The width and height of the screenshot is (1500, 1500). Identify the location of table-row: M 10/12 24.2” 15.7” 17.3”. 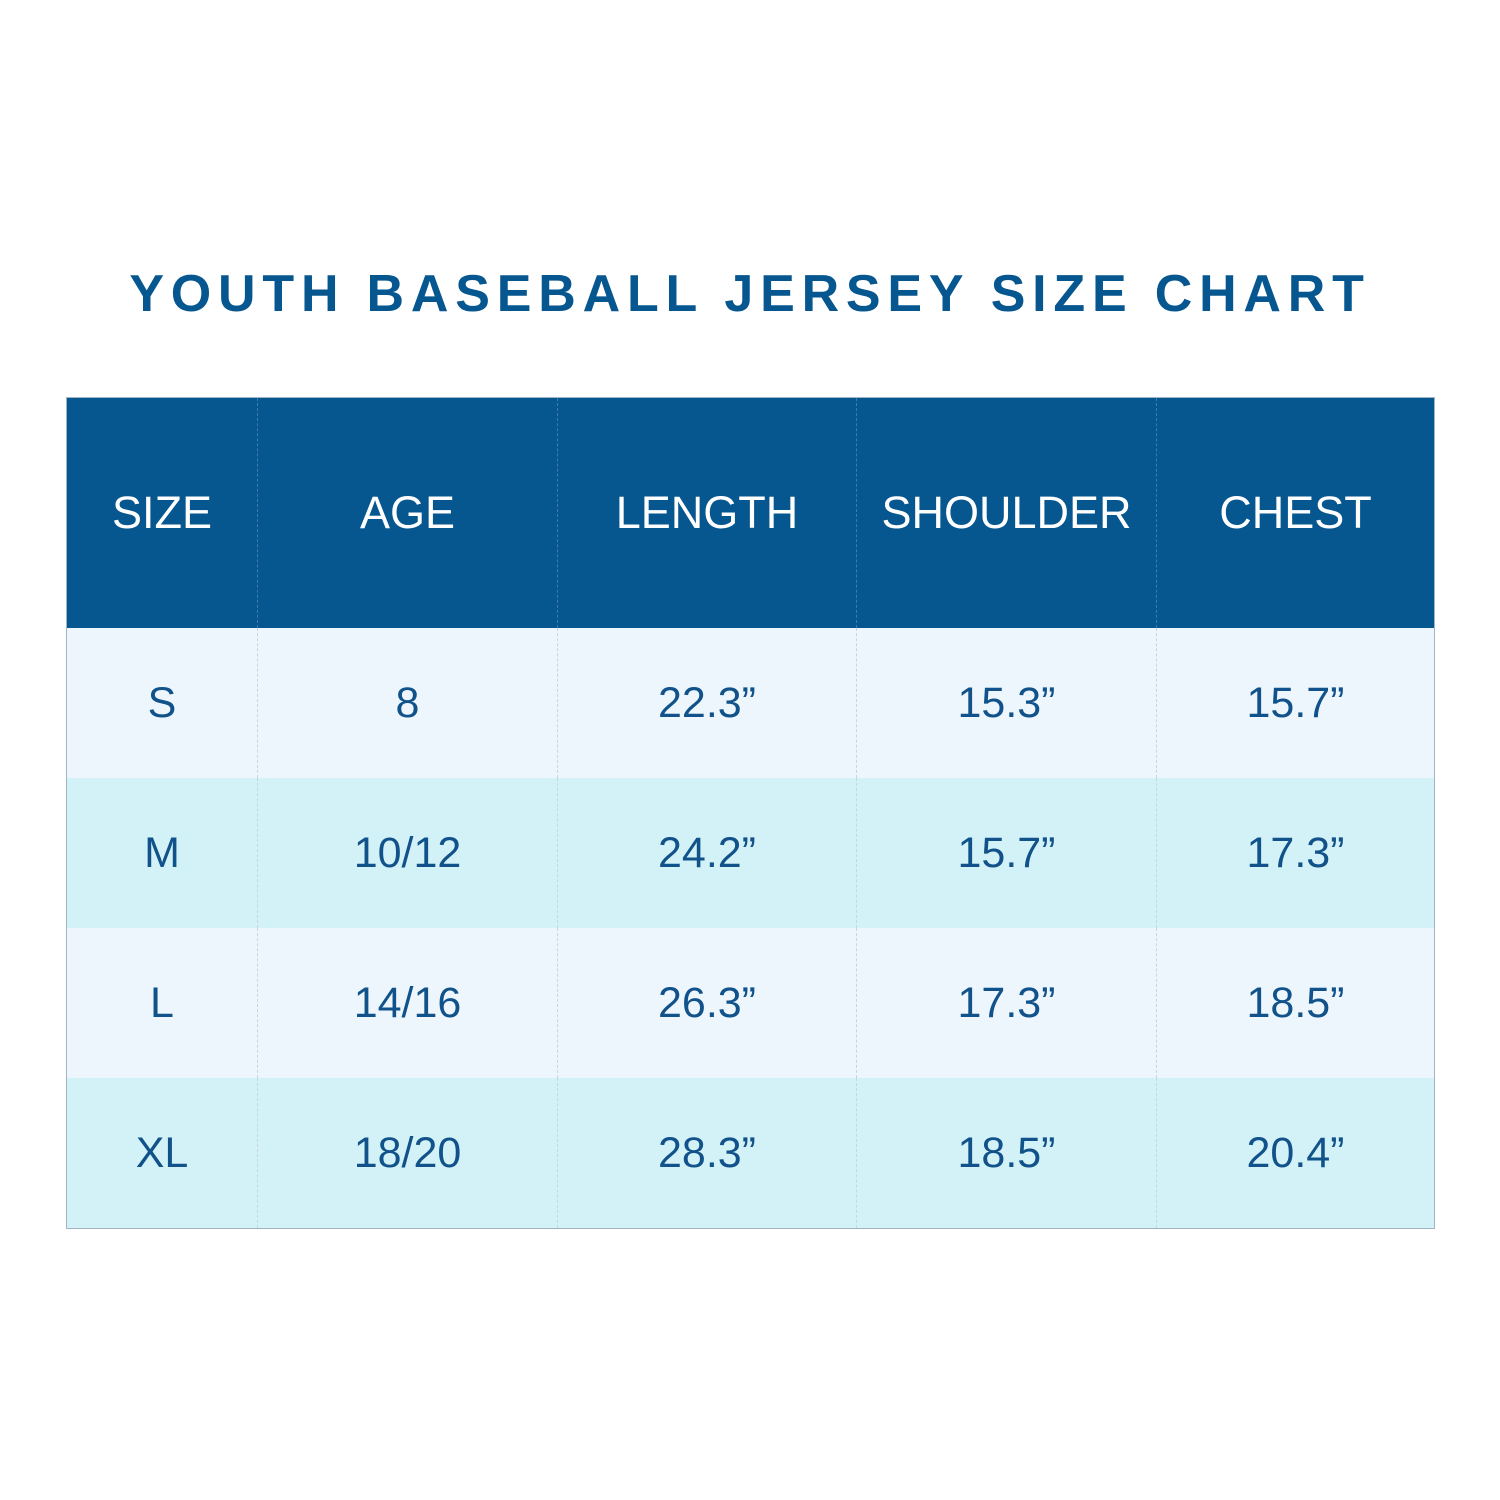
(750, 853).